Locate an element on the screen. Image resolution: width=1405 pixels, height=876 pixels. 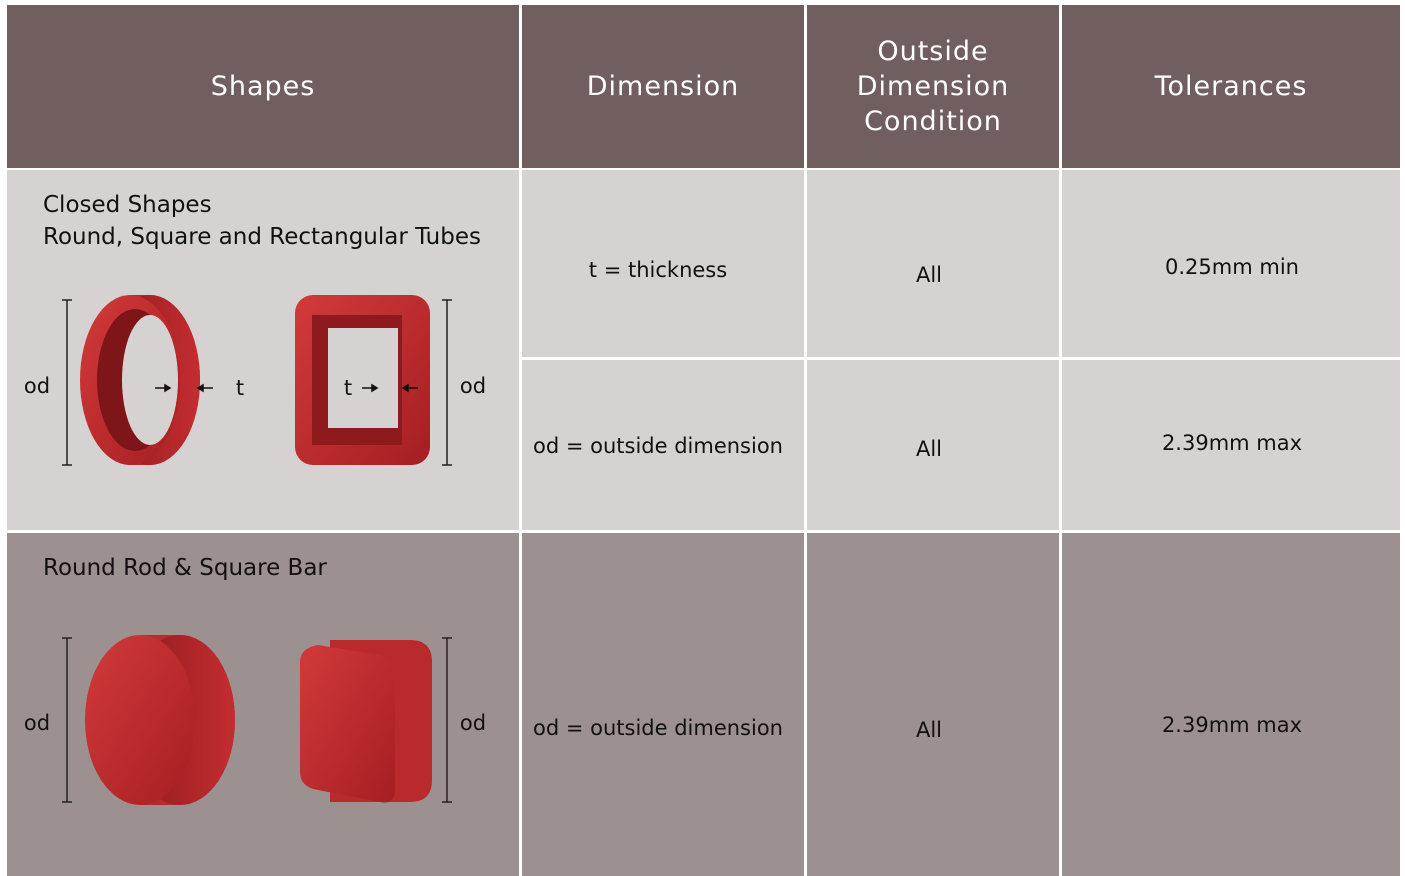
round-rod is located at coordinates (160, 720).